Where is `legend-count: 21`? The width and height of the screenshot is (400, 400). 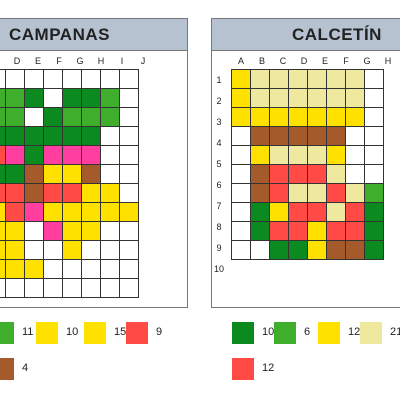
legend-count: 21 is located at coordinates (395, 332).